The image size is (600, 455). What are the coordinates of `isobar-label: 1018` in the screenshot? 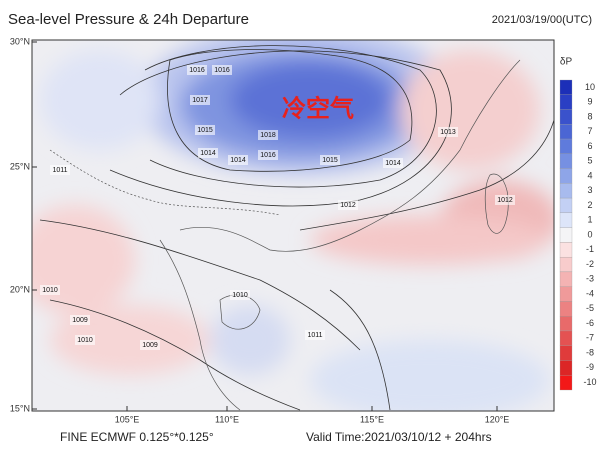 It's located at (268, 135).